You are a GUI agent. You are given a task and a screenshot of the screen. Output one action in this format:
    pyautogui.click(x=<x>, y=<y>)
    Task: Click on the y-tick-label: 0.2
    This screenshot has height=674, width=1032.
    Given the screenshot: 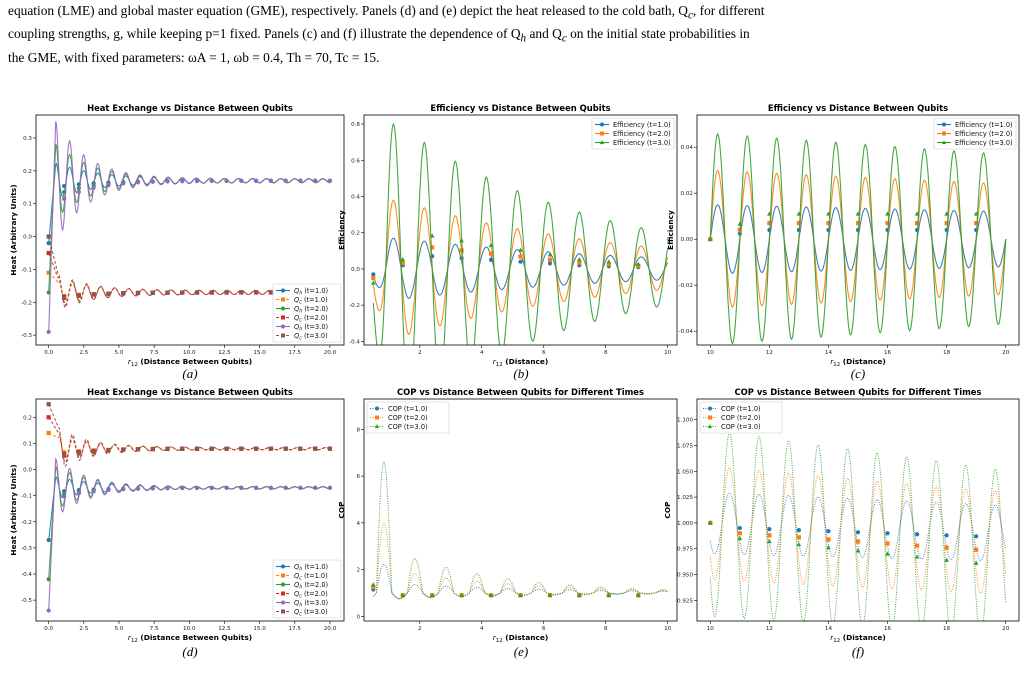 What is the action you would take?
    pyautogui.click(x=355, y=234)
    